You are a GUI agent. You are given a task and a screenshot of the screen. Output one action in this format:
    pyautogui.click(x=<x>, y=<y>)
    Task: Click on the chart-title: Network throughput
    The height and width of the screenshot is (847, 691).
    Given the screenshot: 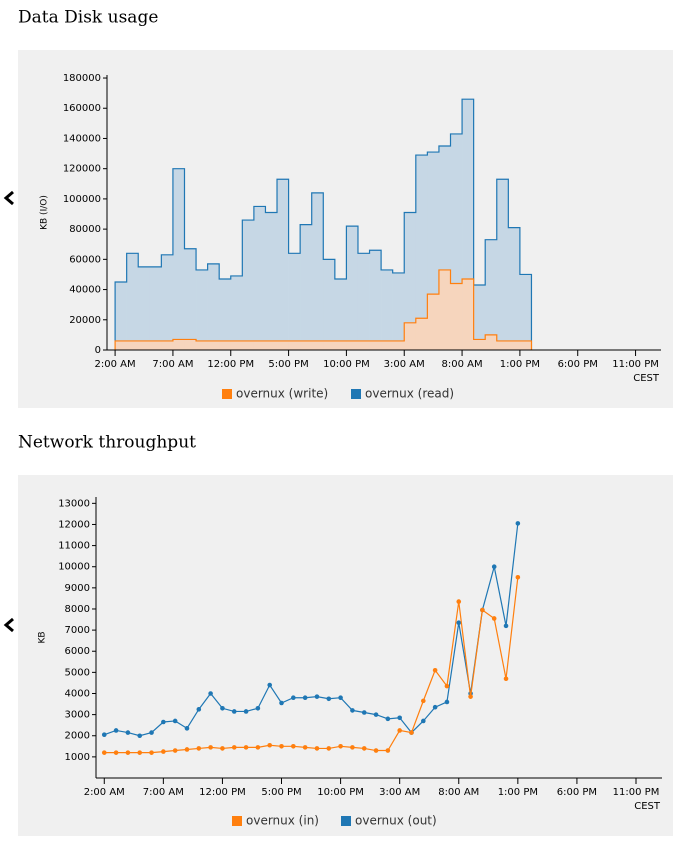 What is the action you would take?
    pyautogui.click(x=107, y=443)
    